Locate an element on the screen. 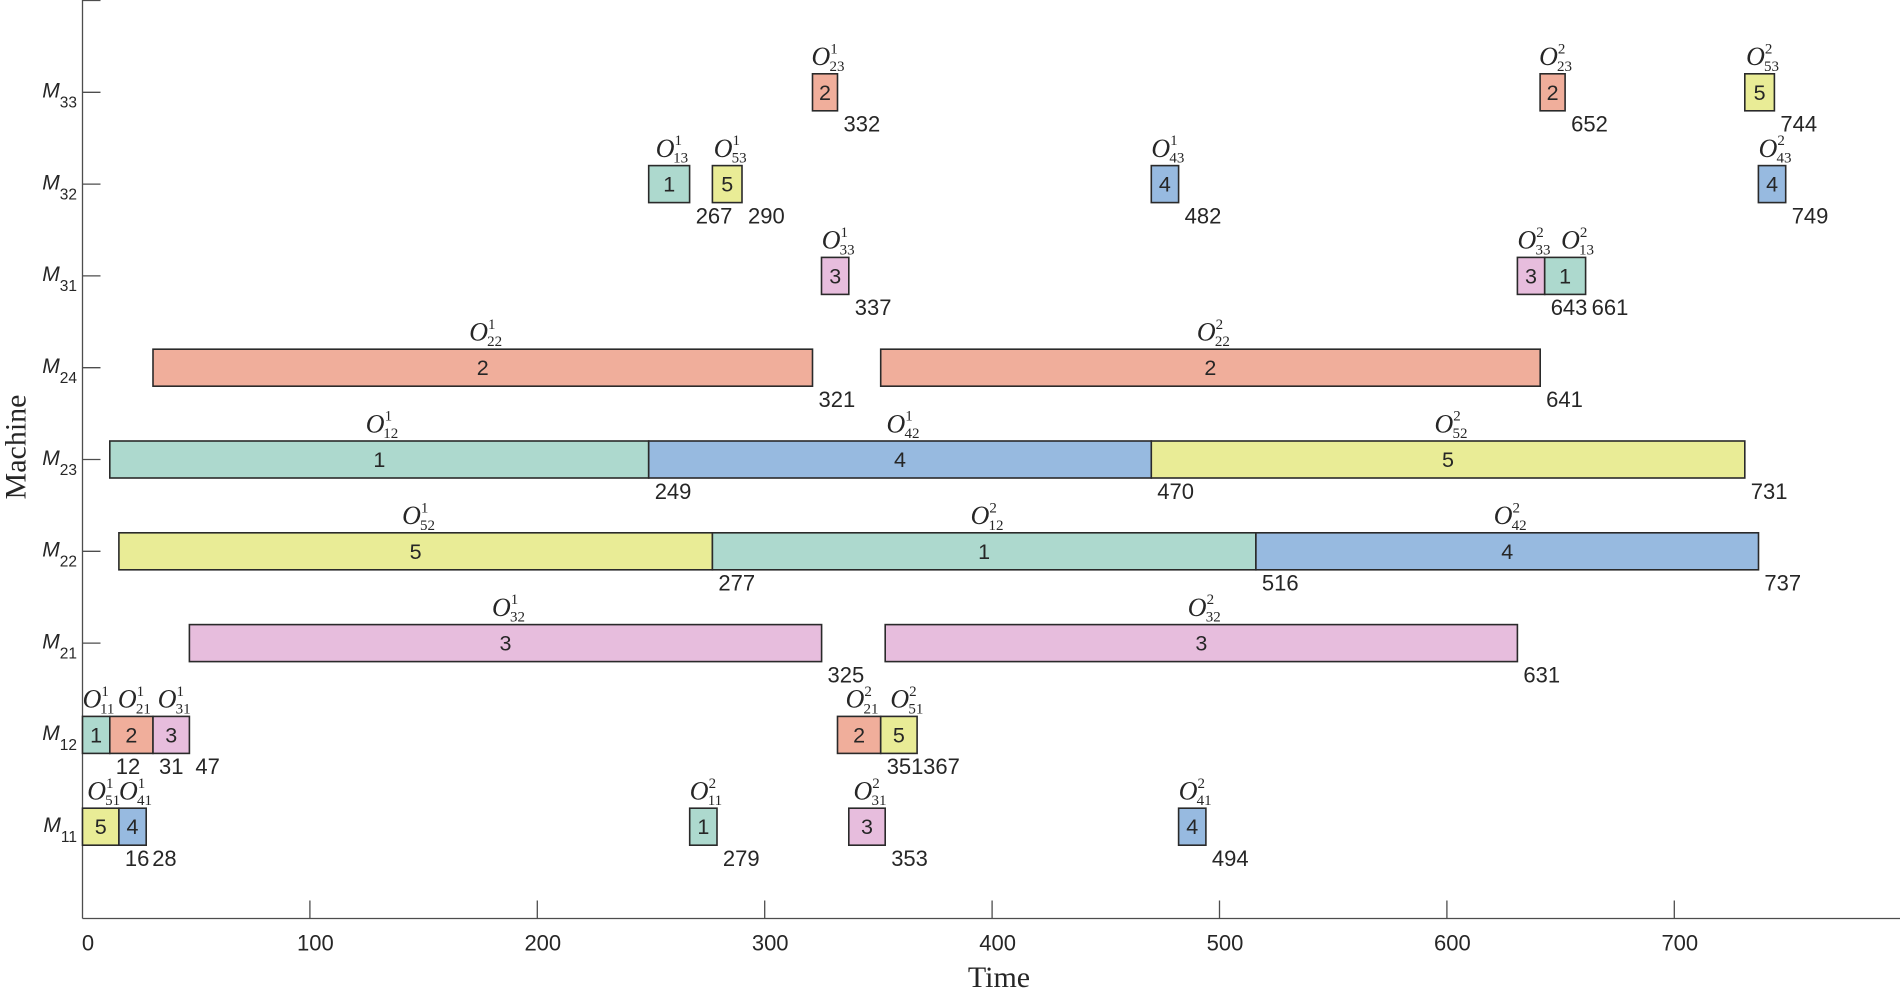 This screenshot has height=992, width=1900. svg-text: 267 is located at coordinates (714, 215).